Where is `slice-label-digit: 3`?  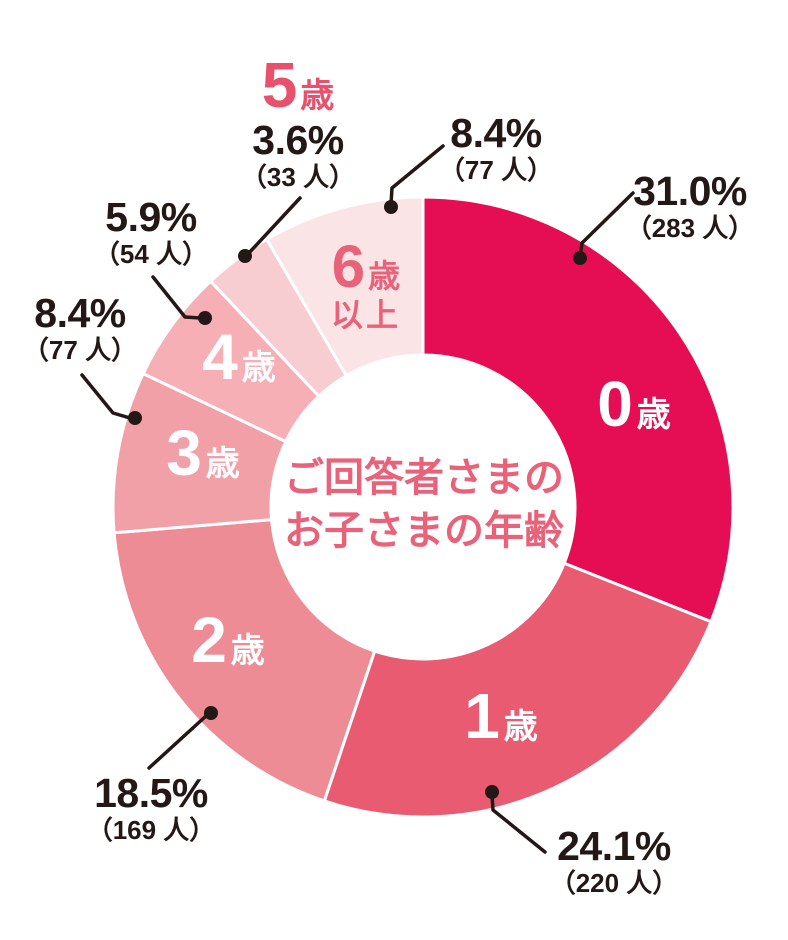 slice-label-digit: 3 is located at coordinates (184, 453).